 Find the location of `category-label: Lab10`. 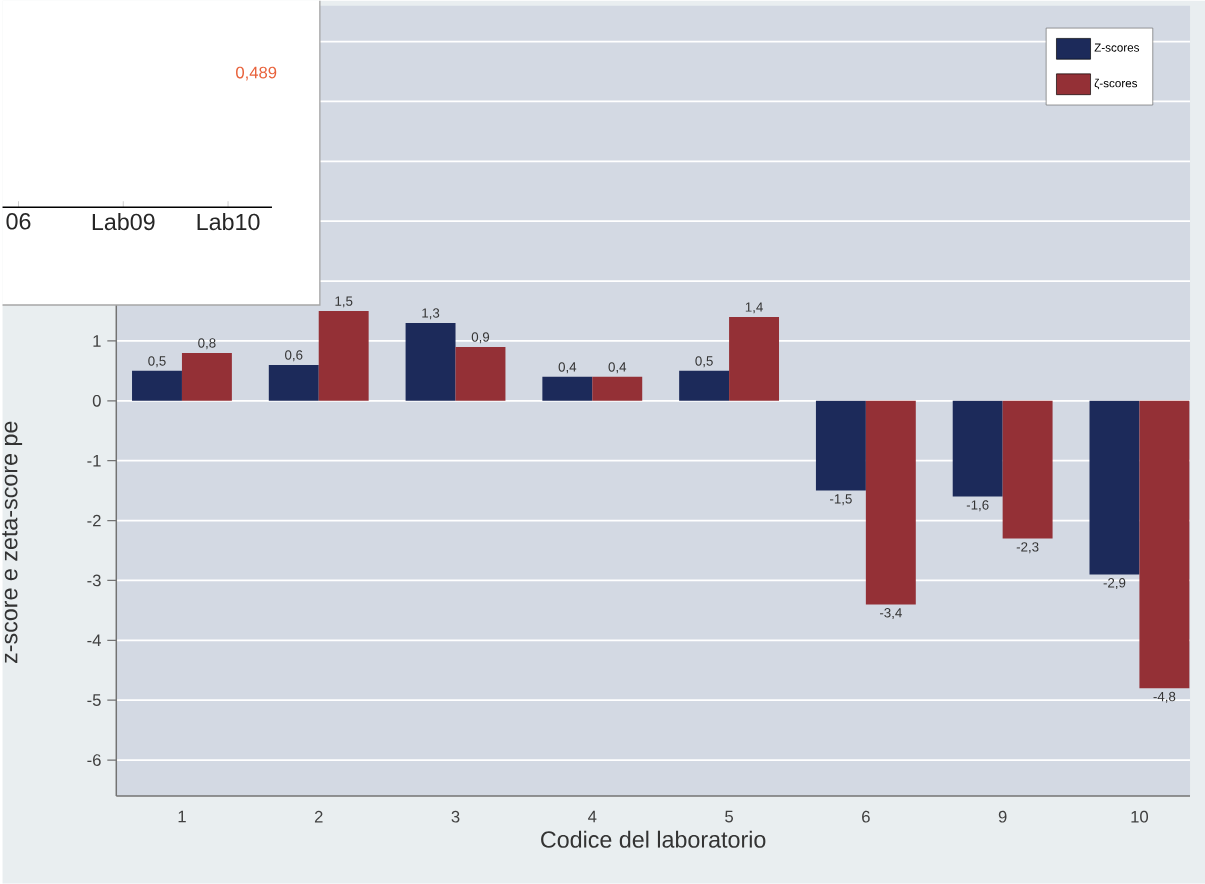

category-label: Lab10 is located at coordinates (228, 222).